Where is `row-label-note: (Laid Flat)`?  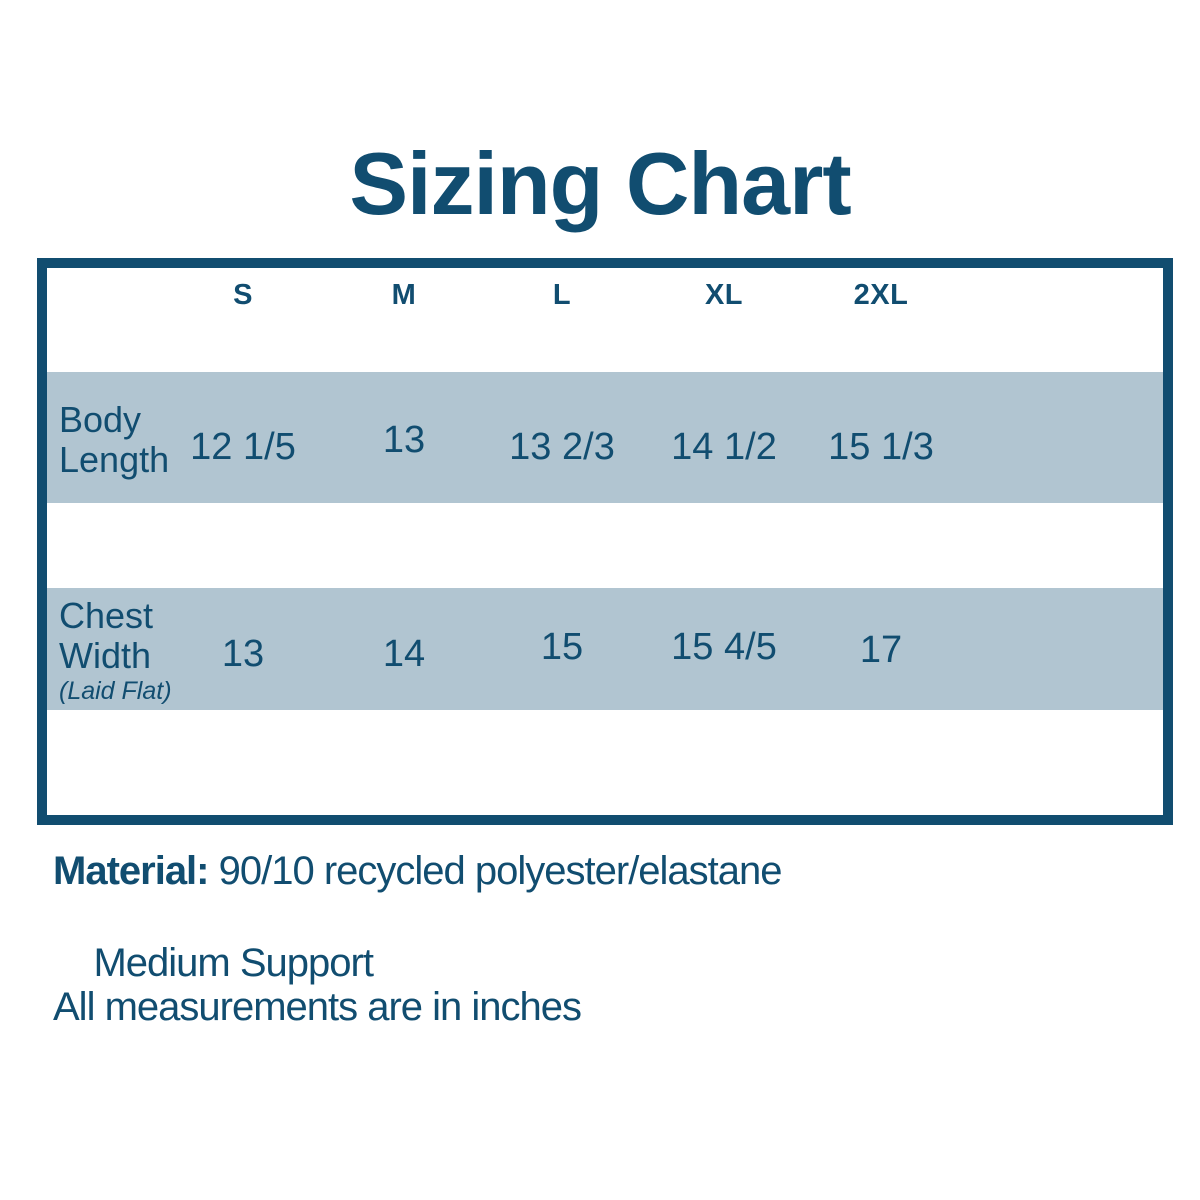
row-label-note: (Laid Flat) is located at coordinates (115, 691).